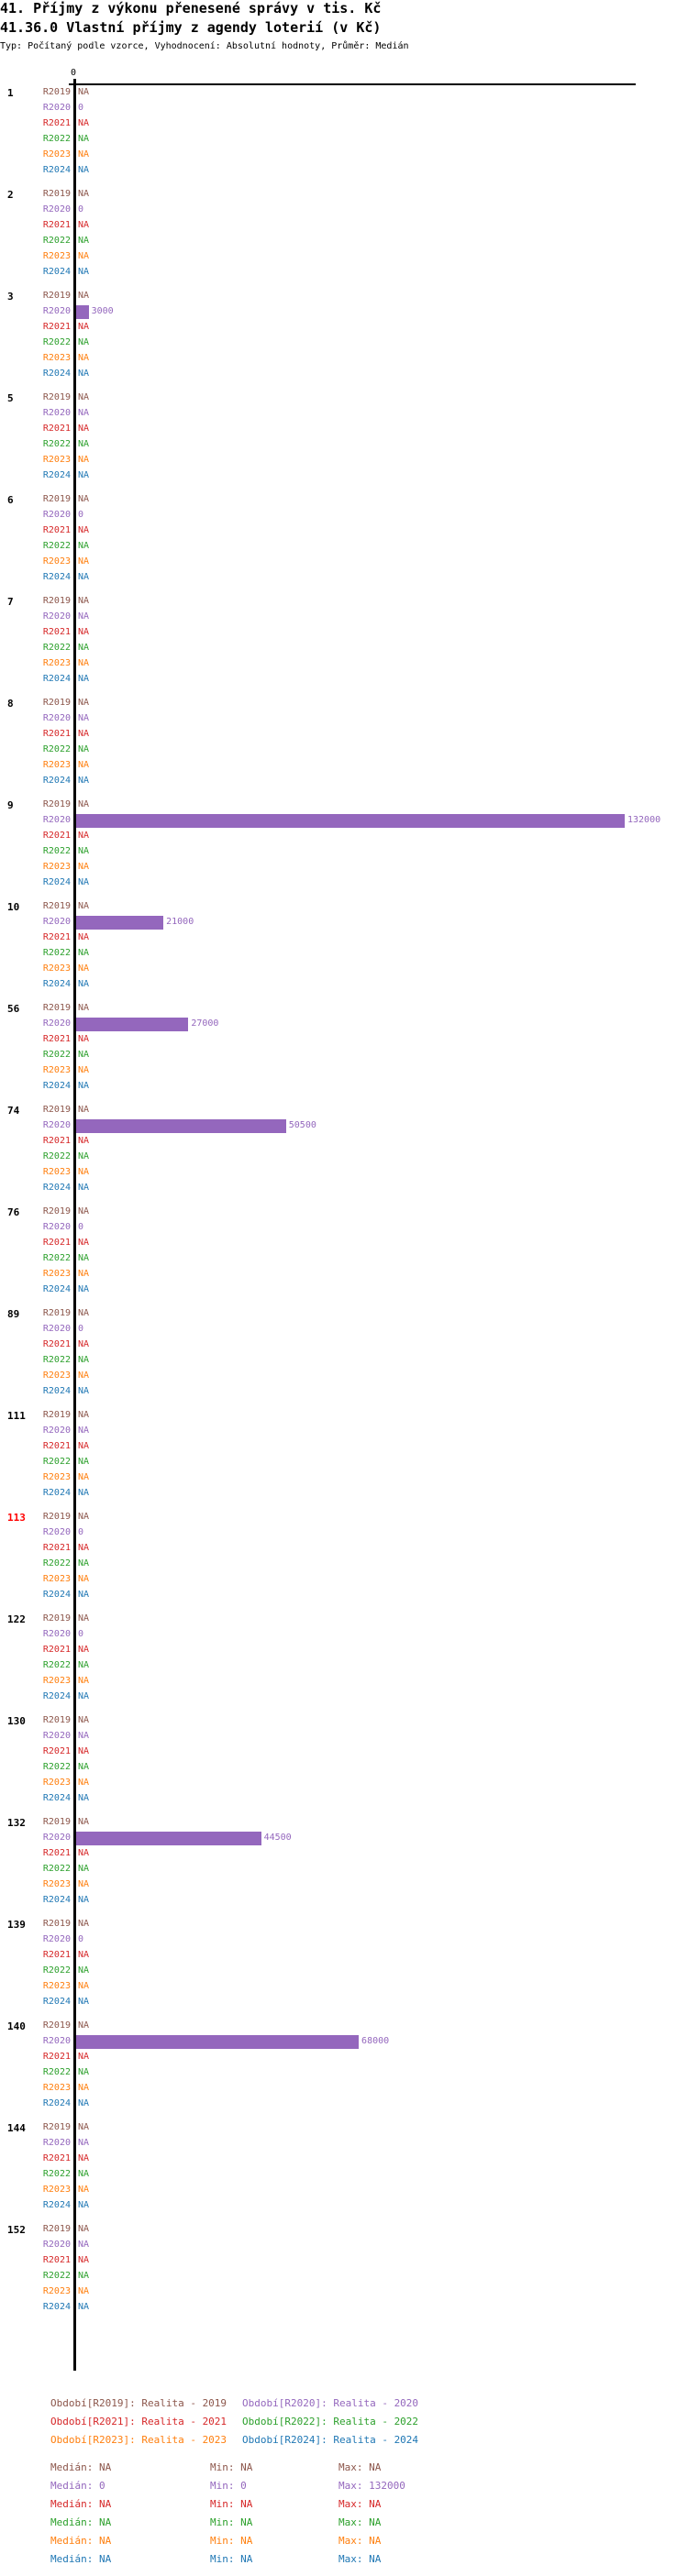  Describe the element at coordinates (13, 907) in the screenshot. I see `group-label: 10` at that location.